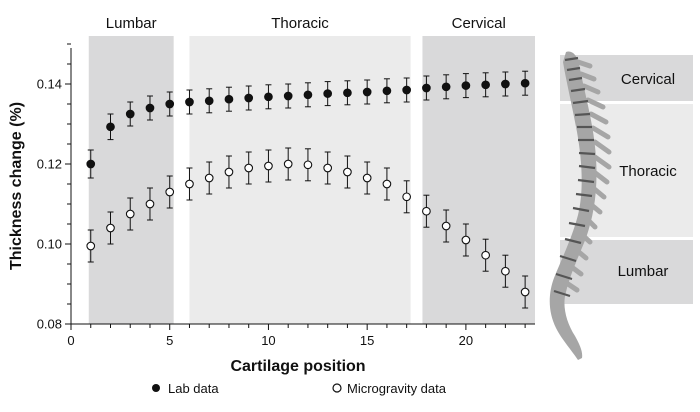  What do you see at coordinates (16, 186) in the screenshot?
I see `y-axis-title: Thickness change (%)` at bounding box center [16, 186].